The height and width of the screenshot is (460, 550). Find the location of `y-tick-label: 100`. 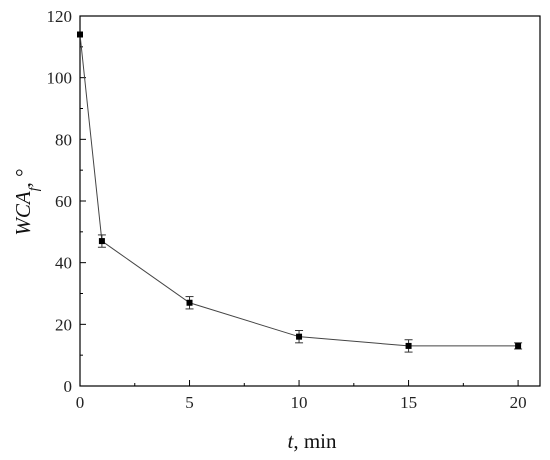

y-tick-label: 100 is located at coordinates (60, 78).